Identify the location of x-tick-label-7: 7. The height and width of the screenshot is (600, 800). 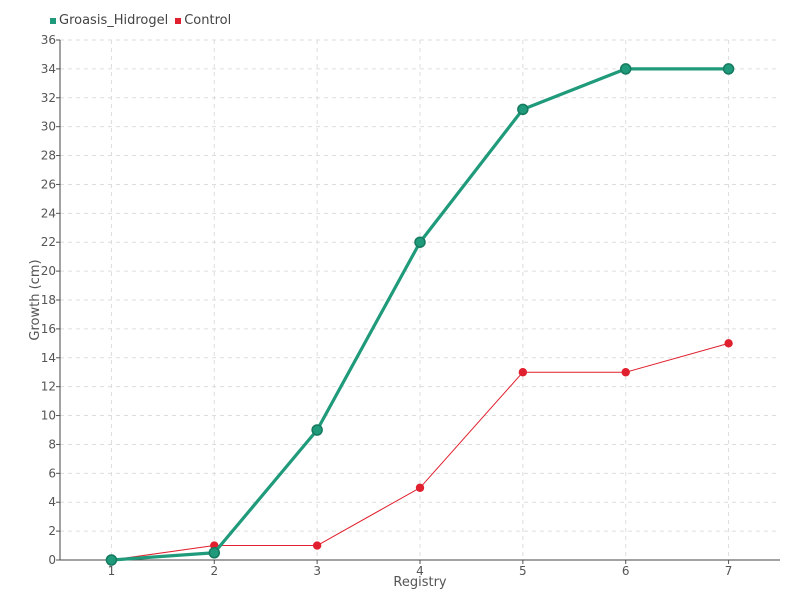
(729, 571).